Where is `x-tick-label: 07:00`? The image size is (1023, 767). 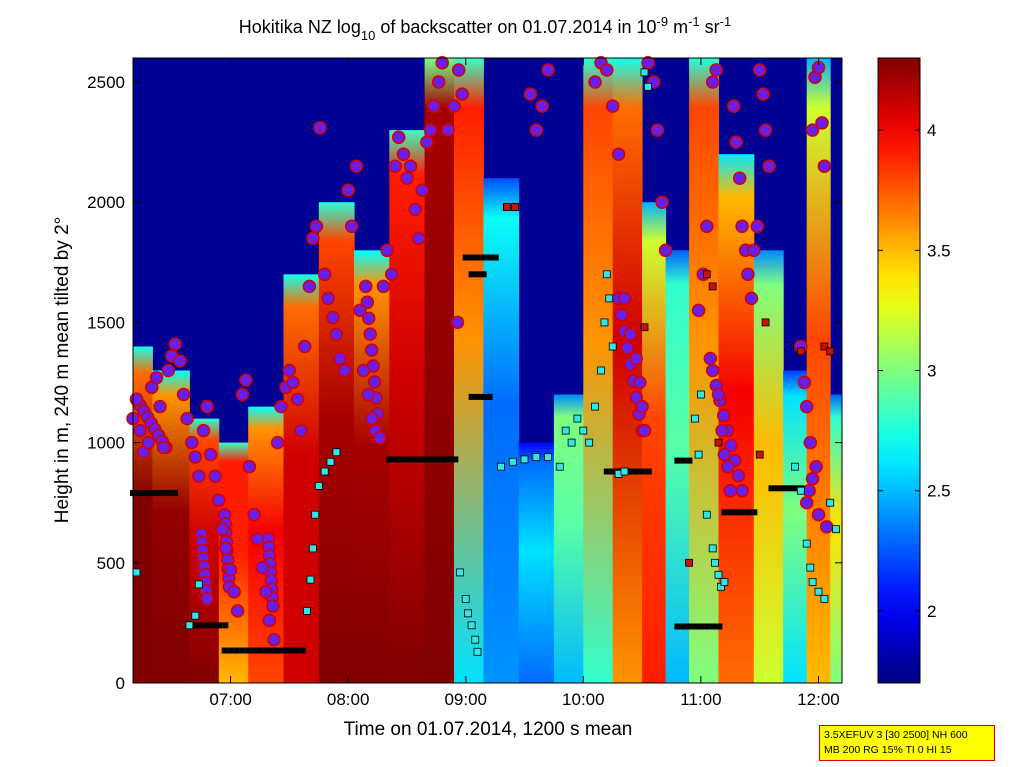 x-tick-label: 07:00 is located at coordinates (230, 699).